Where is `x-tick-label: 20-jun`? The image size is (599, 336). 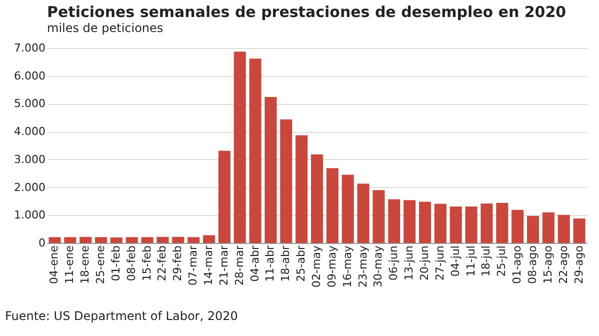 x-tick-label: 20-jun is located at coordinates (424, 262).